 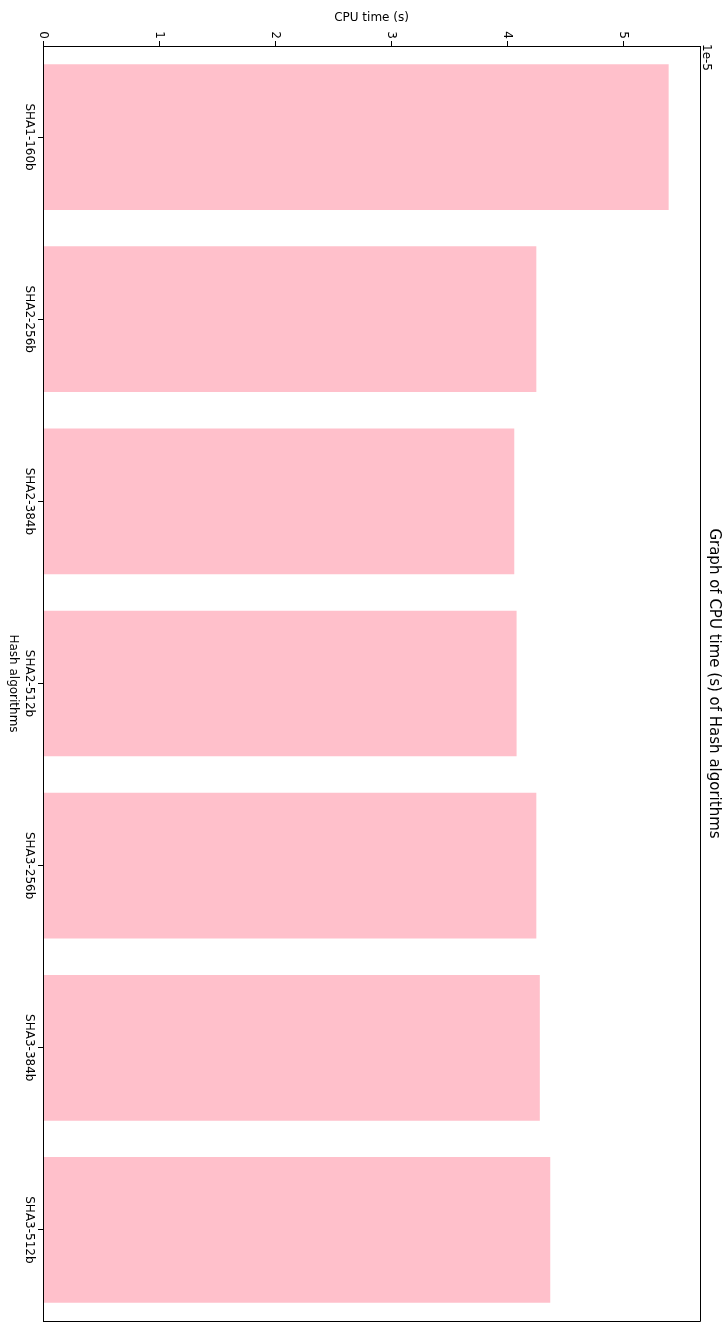 What do you see at coordinates (29, 501) in the screenshot?
I see `y-tick-label: SHA2-384b` at bounding box center [29, 501].